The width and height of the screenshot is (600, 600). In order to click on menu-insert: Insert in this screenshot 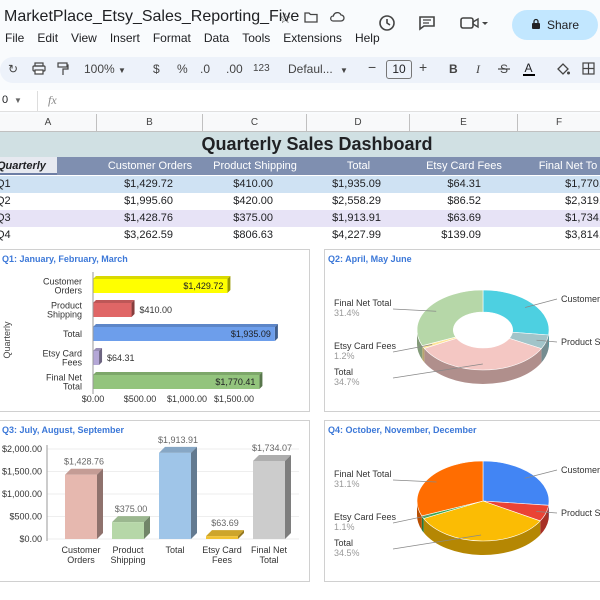, I will do `click(124, 38)`.